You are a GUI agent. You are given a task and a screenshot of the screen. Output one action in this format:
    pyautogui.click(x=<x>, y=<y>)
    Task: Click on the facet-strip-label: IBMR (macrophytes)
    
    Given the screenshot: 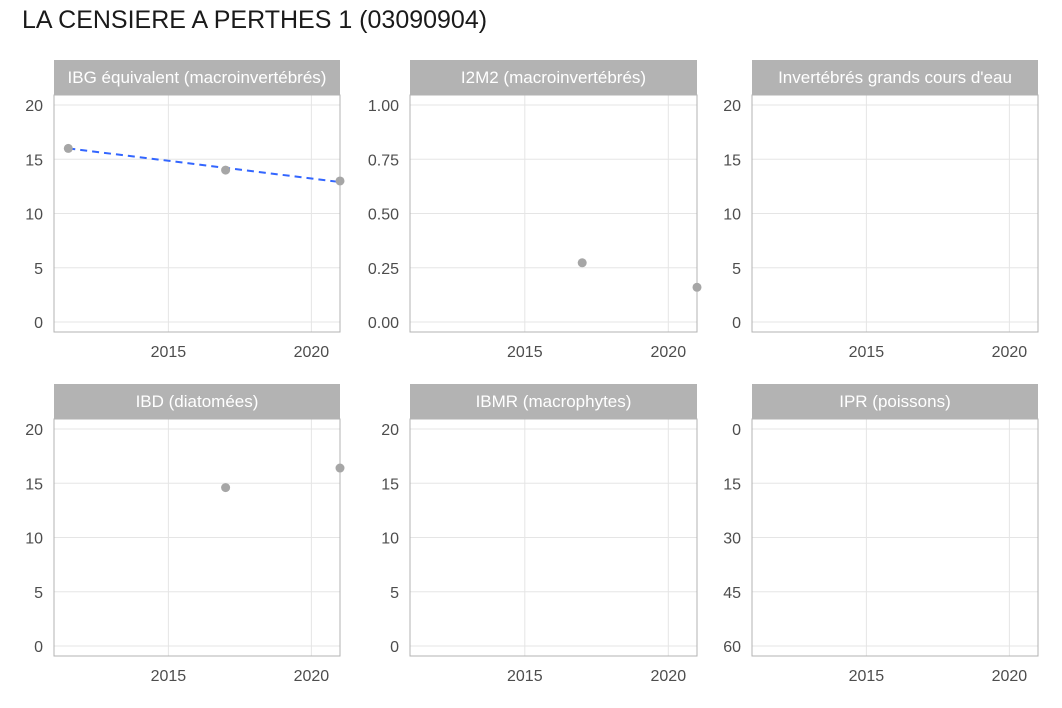 What is the action you would take?
    pyautogui.click(x=554, y=401)
    